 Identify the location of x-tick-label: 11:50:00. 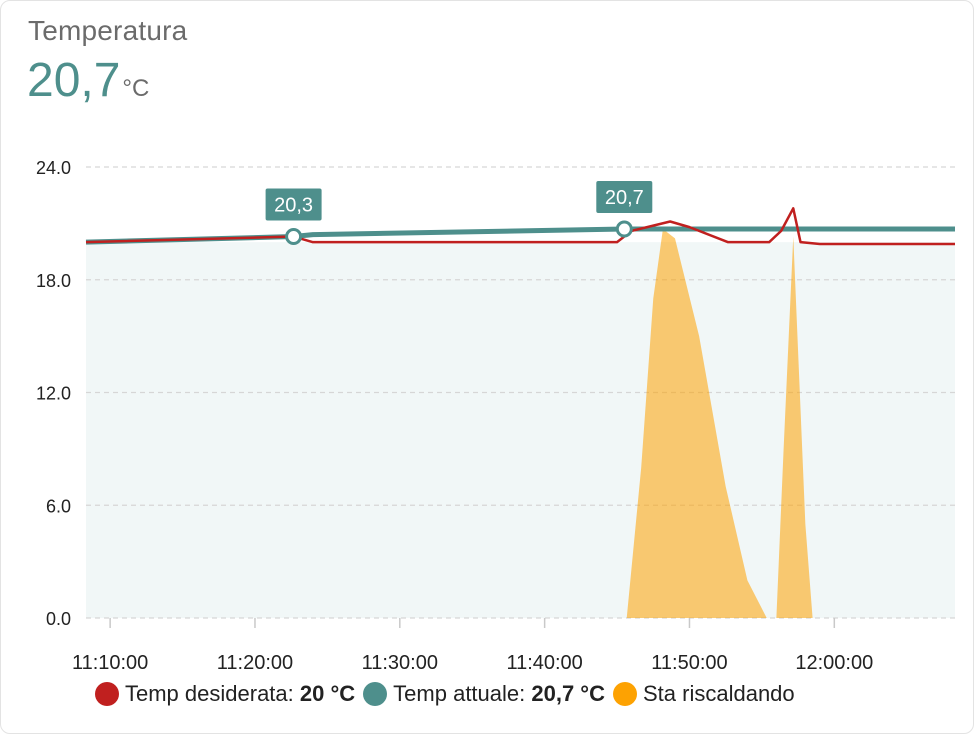
(689, 663).